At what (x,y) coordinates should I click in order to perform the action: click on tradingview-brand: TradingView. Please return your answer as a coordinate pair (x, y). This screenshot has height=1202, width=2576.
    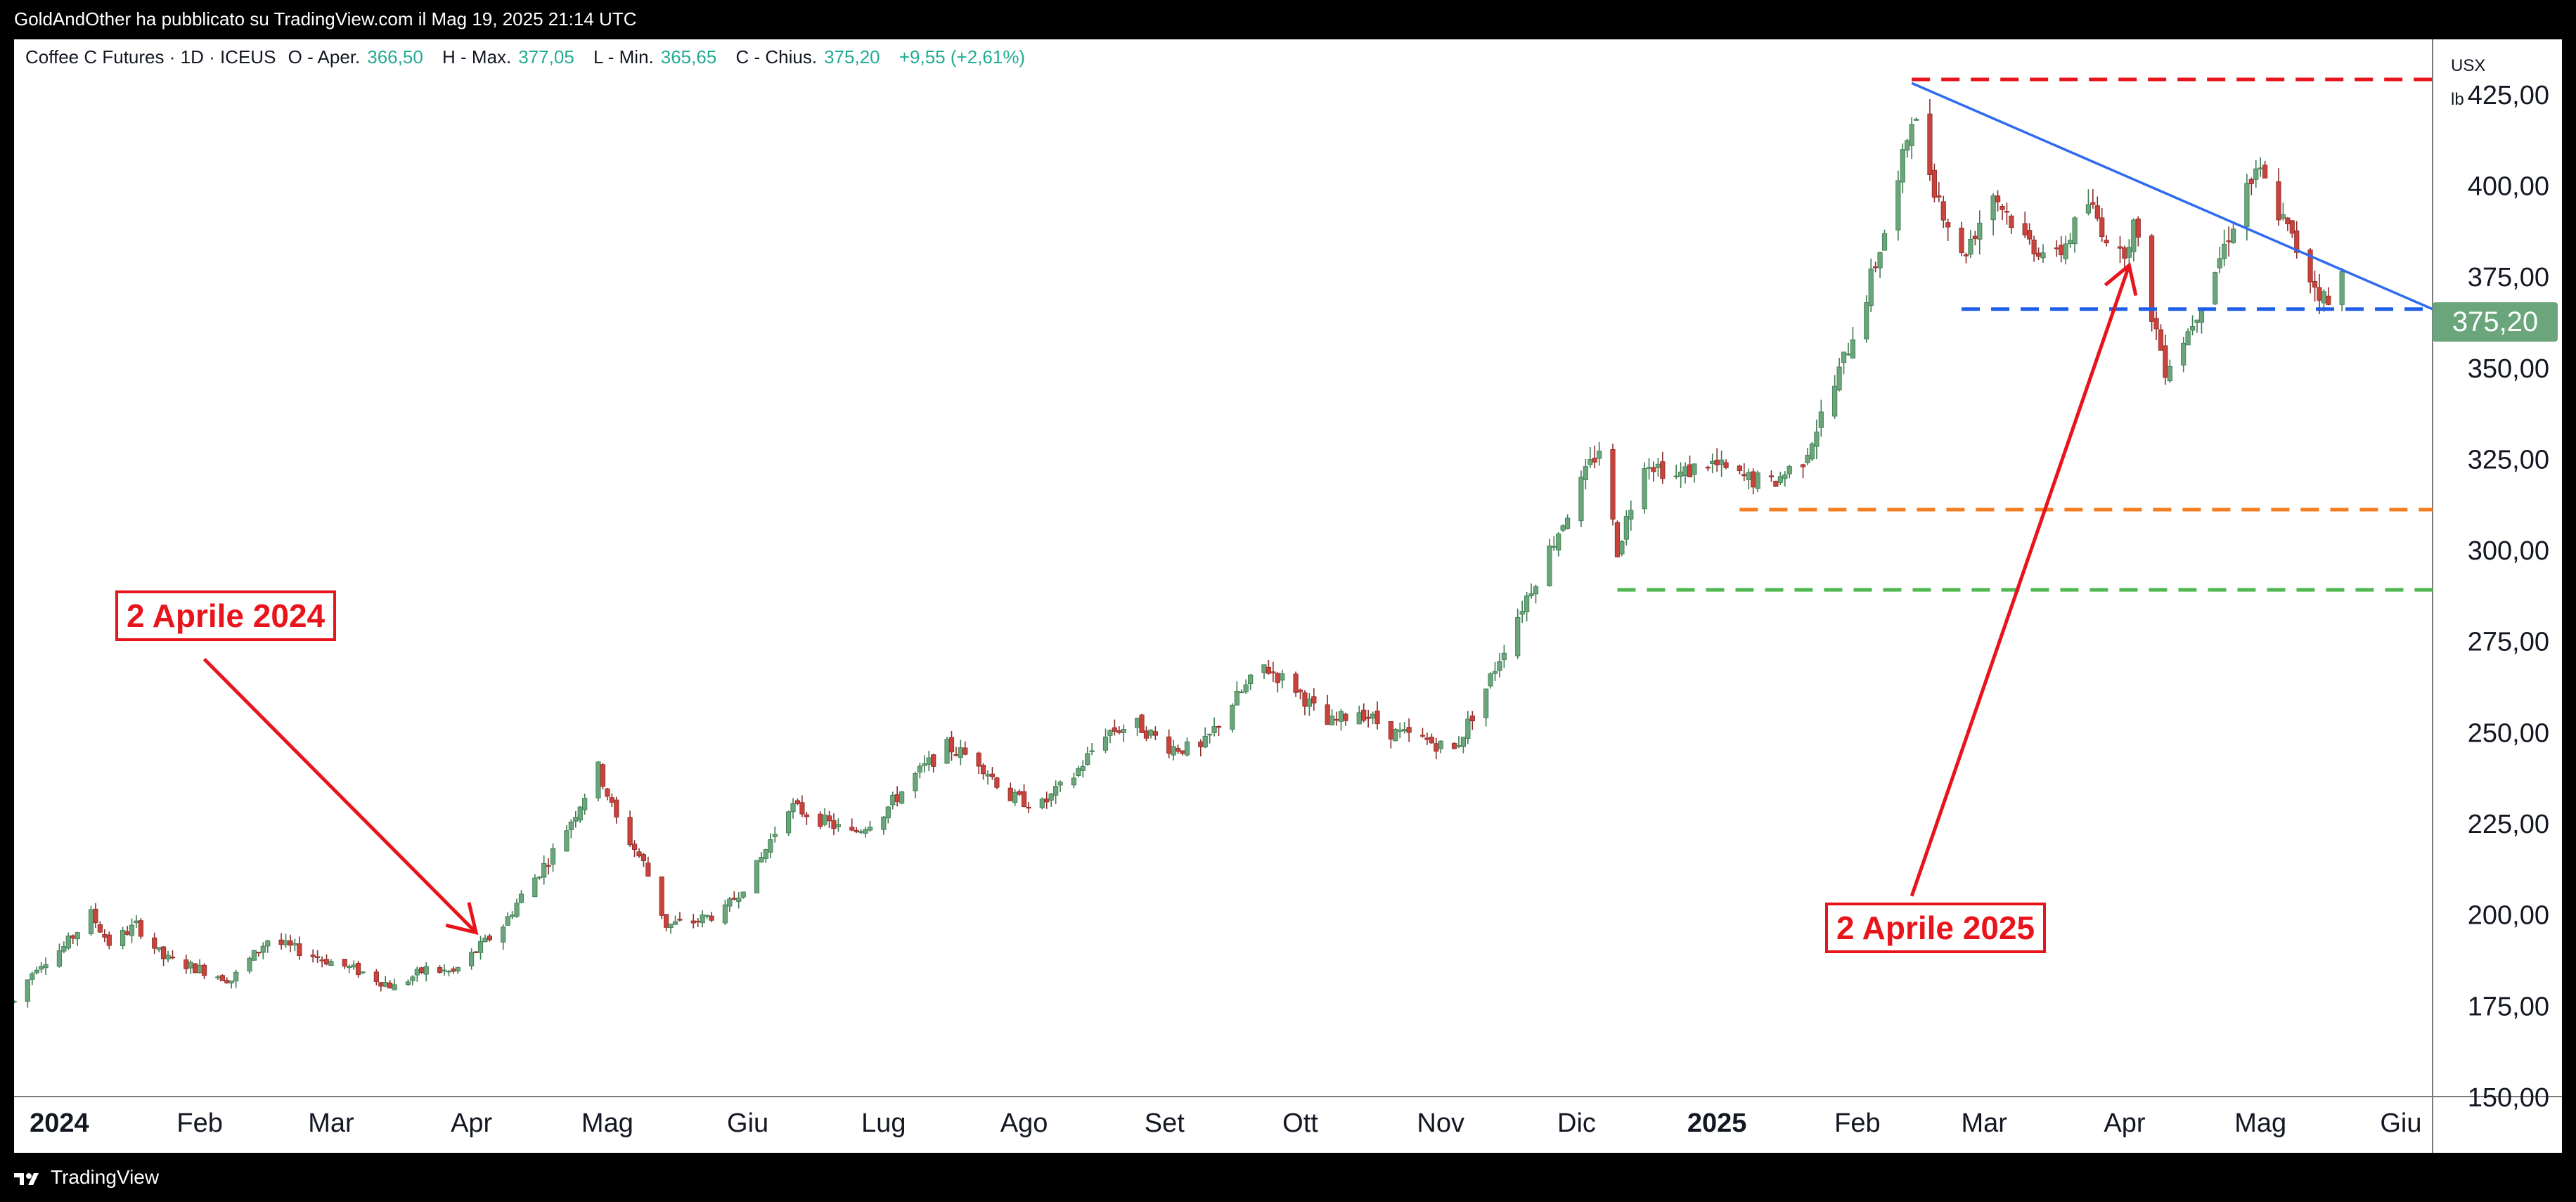
    Looking at the image, I should click on (86, 1177).